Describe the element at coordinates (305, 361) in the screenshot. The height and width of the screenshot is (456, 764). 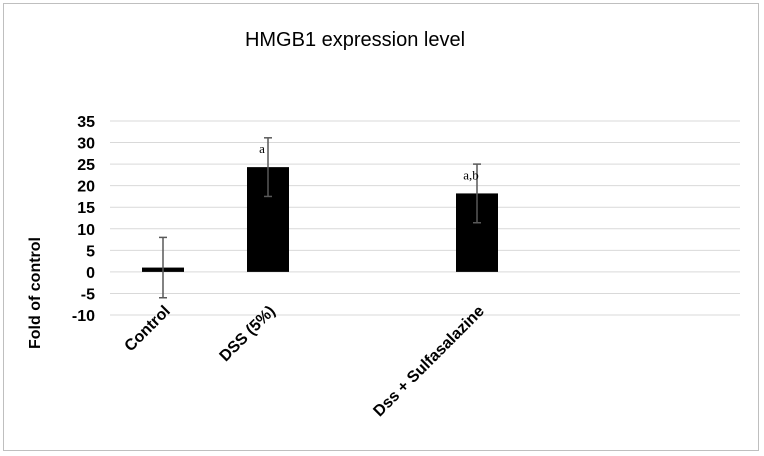
I see `x-axis-categories: Control DSS (5%) Dss + Sulfasalazine` at that location.